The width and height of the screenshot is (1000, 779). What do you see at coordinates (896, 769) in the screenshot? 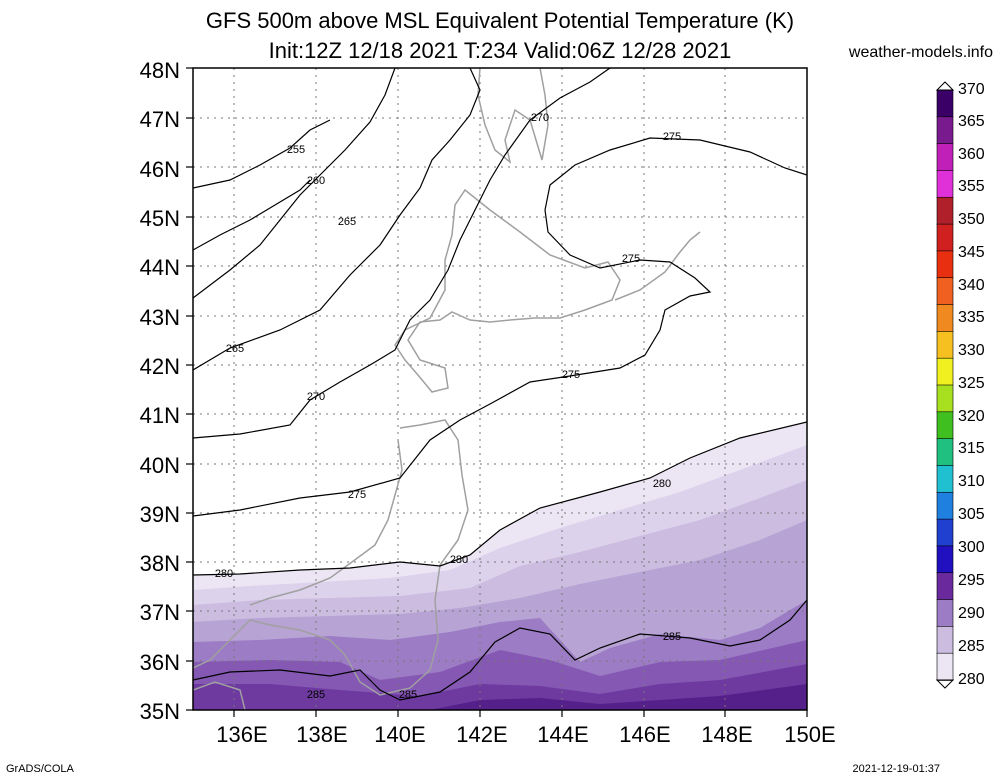
I see `footer-timestamp: 2021-12-19-01:37` at bounding box center [896, 769].